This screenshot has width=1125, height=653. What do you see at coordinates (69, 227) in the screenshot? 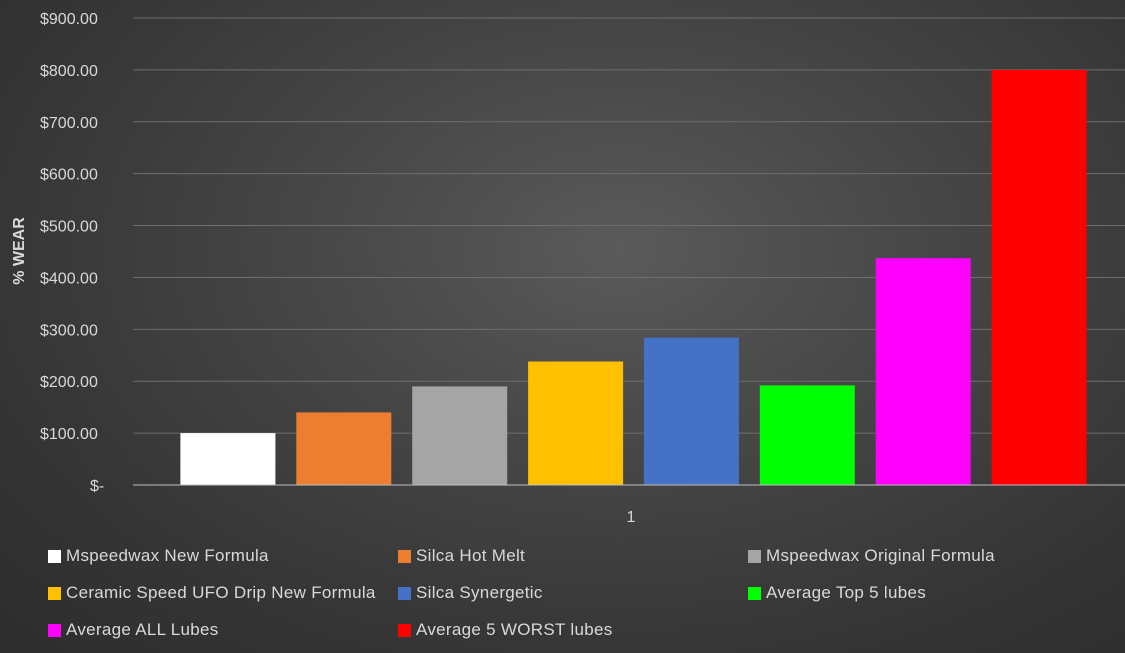
I see `y-tick-label: $500.00` at bounding box center [69, 227].